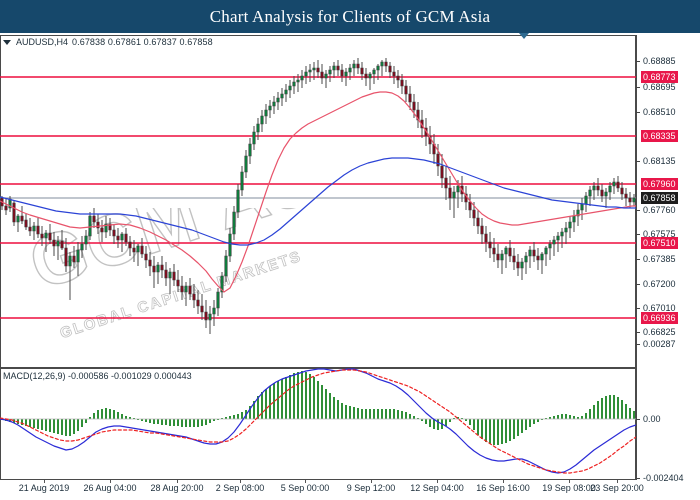  Describe the element at coordinates (617, 488) in the screenshot. I see `time-axis-label: 23 Sep 20:00` at that location.